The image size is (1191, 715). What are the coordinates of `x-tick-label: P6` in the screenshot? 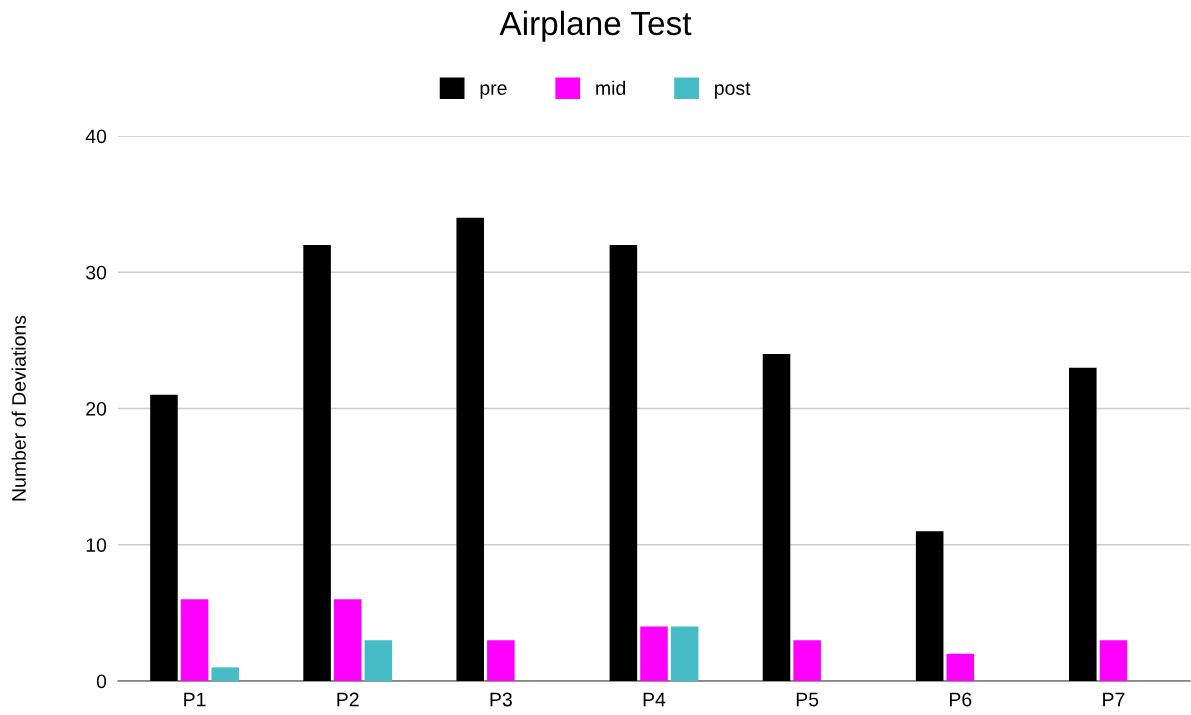 It's located at (960, 699).